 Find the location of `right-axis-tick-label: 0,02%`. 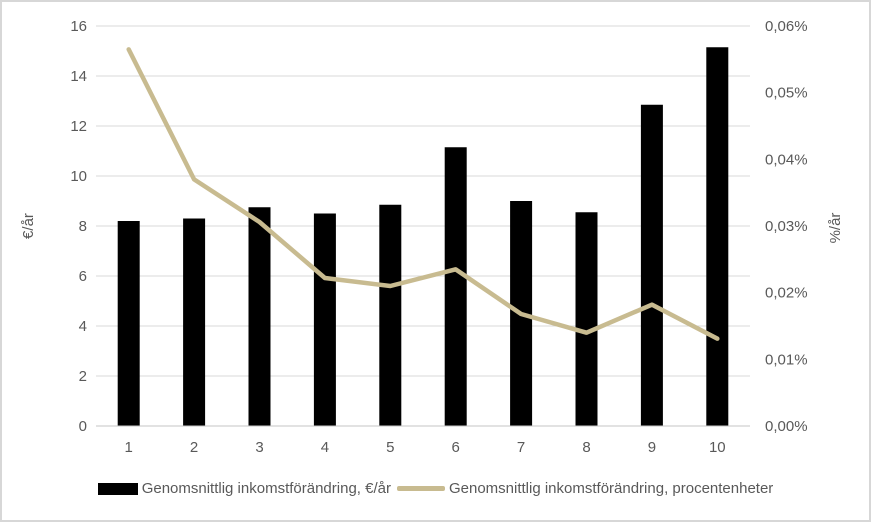

right-axis-tick-label: 0,02% is located at coordinates (786, 293).